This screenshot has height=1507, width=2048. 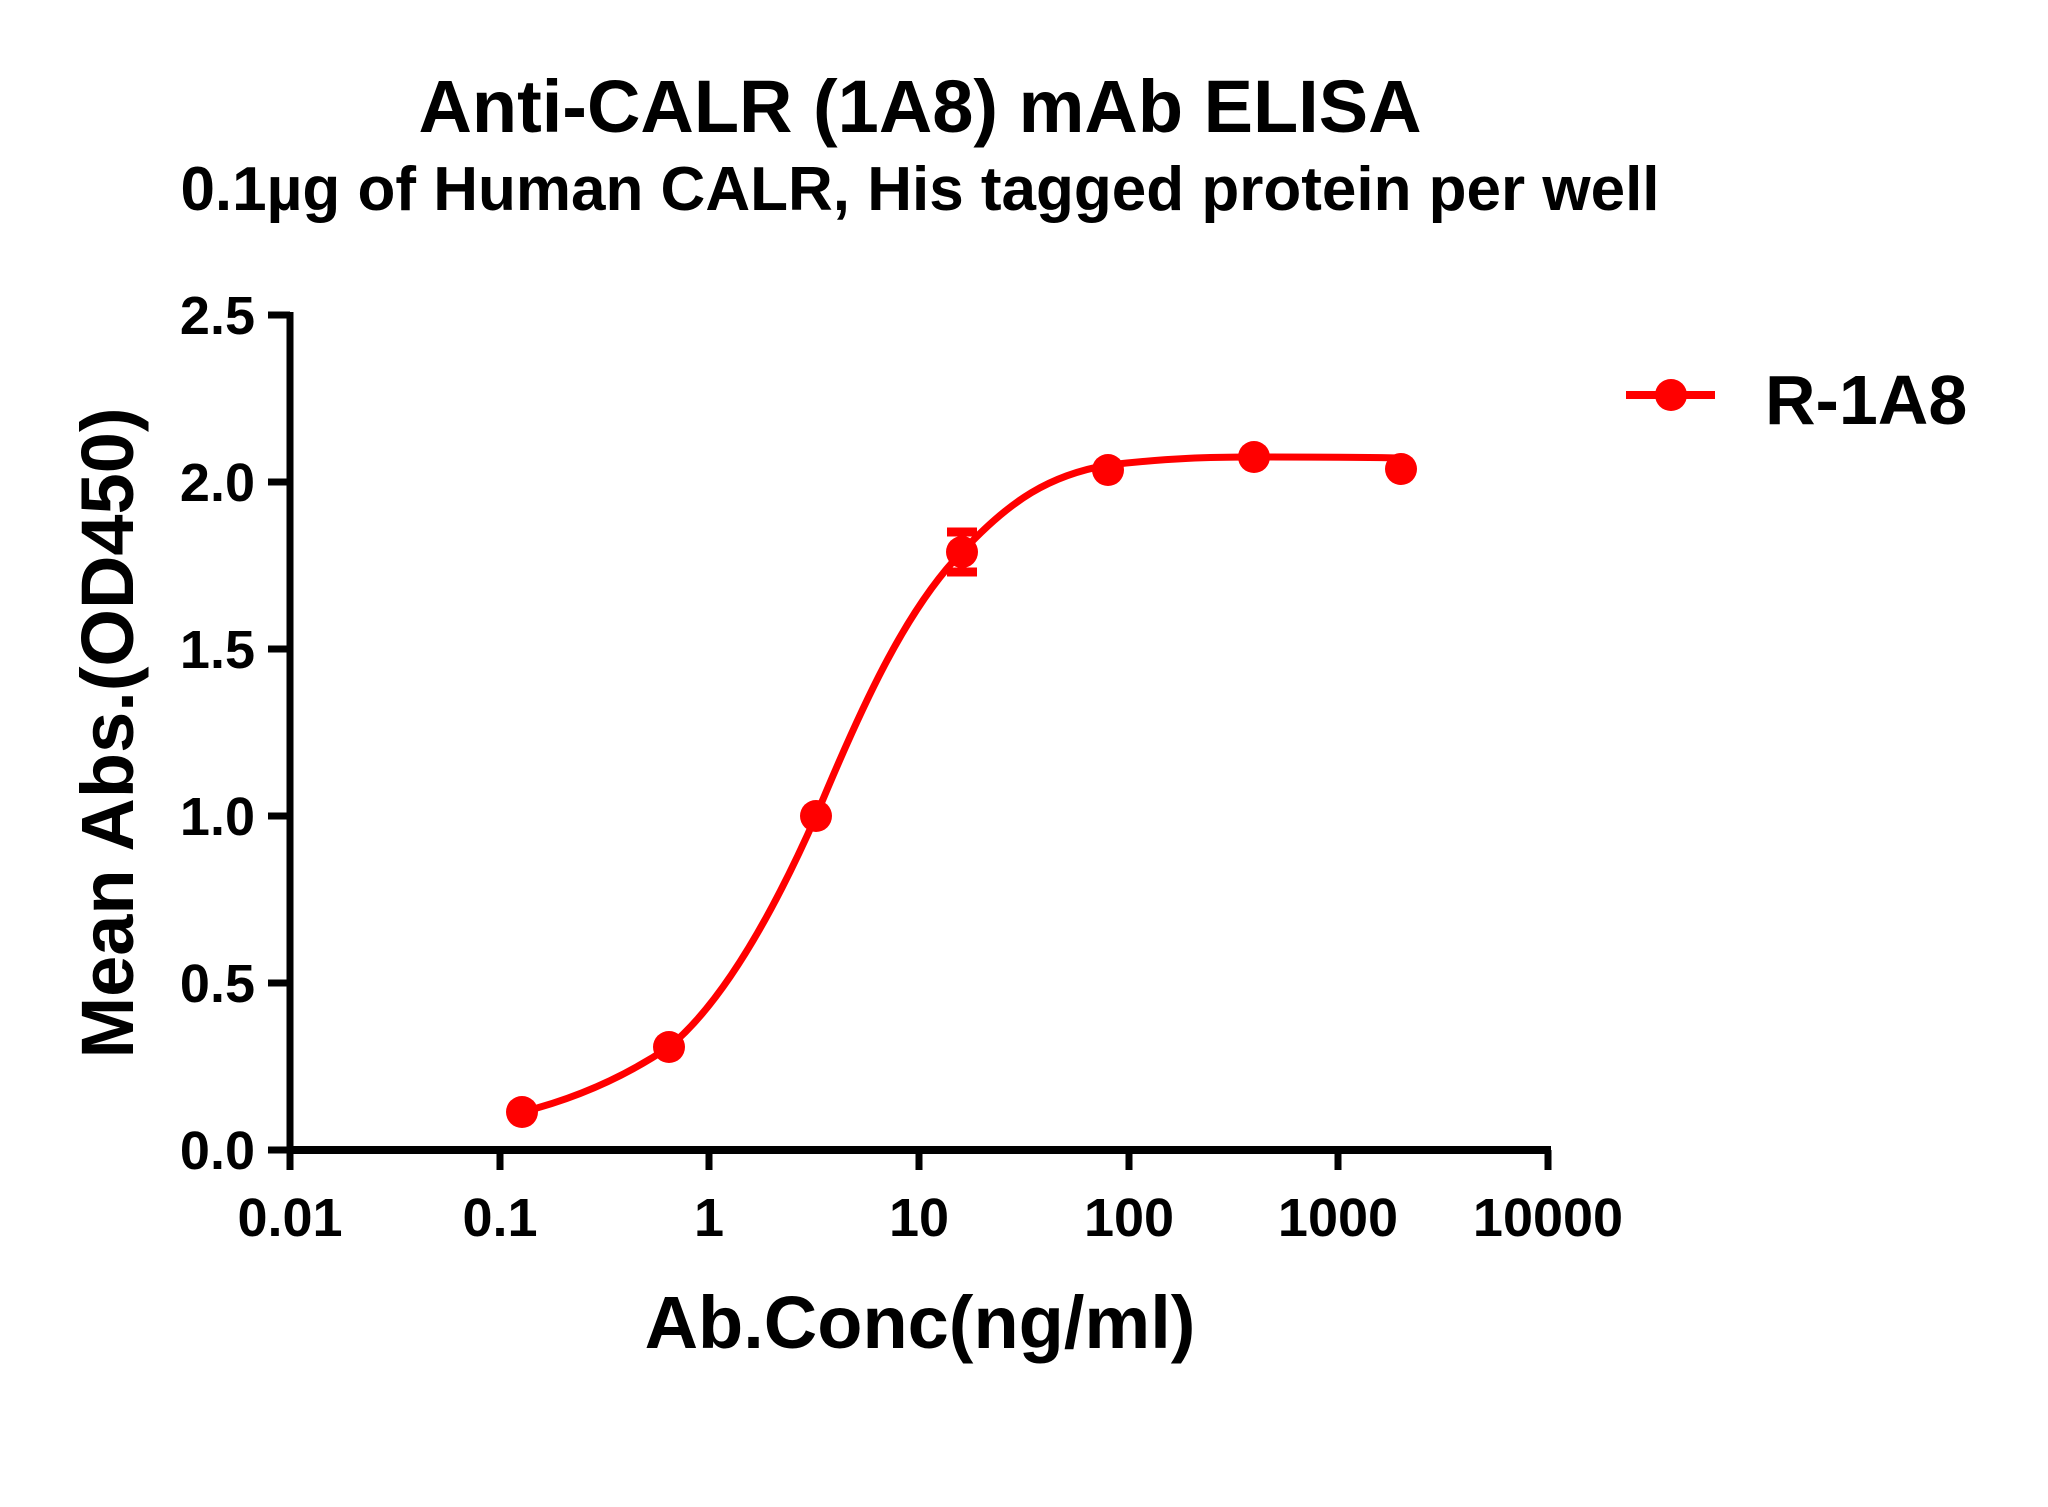 I want to click on y-axis-title: Mean Abs.(OD450), so click(x=107, y=732).